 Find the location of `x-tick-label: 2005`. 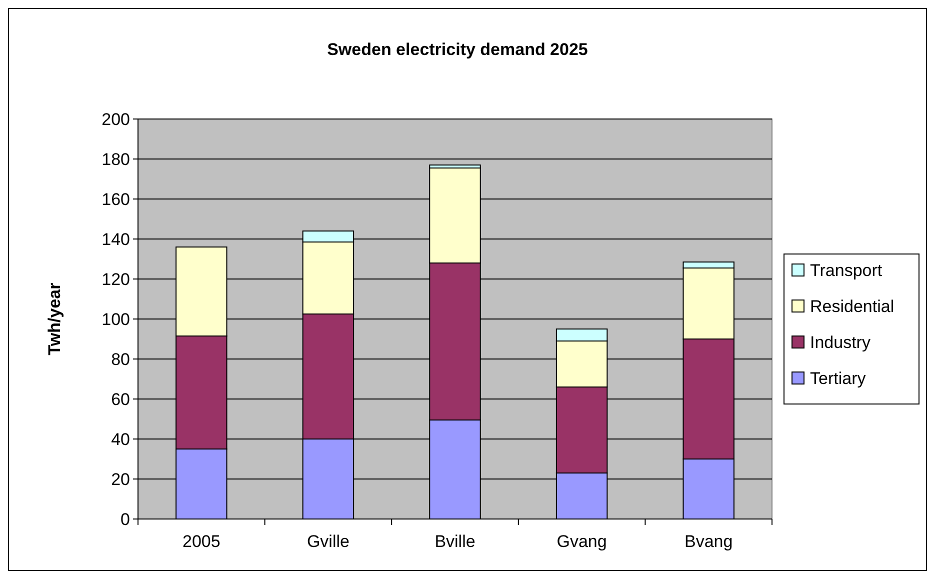

x-tick-label: 2005 is located at coordinates (201, 541).